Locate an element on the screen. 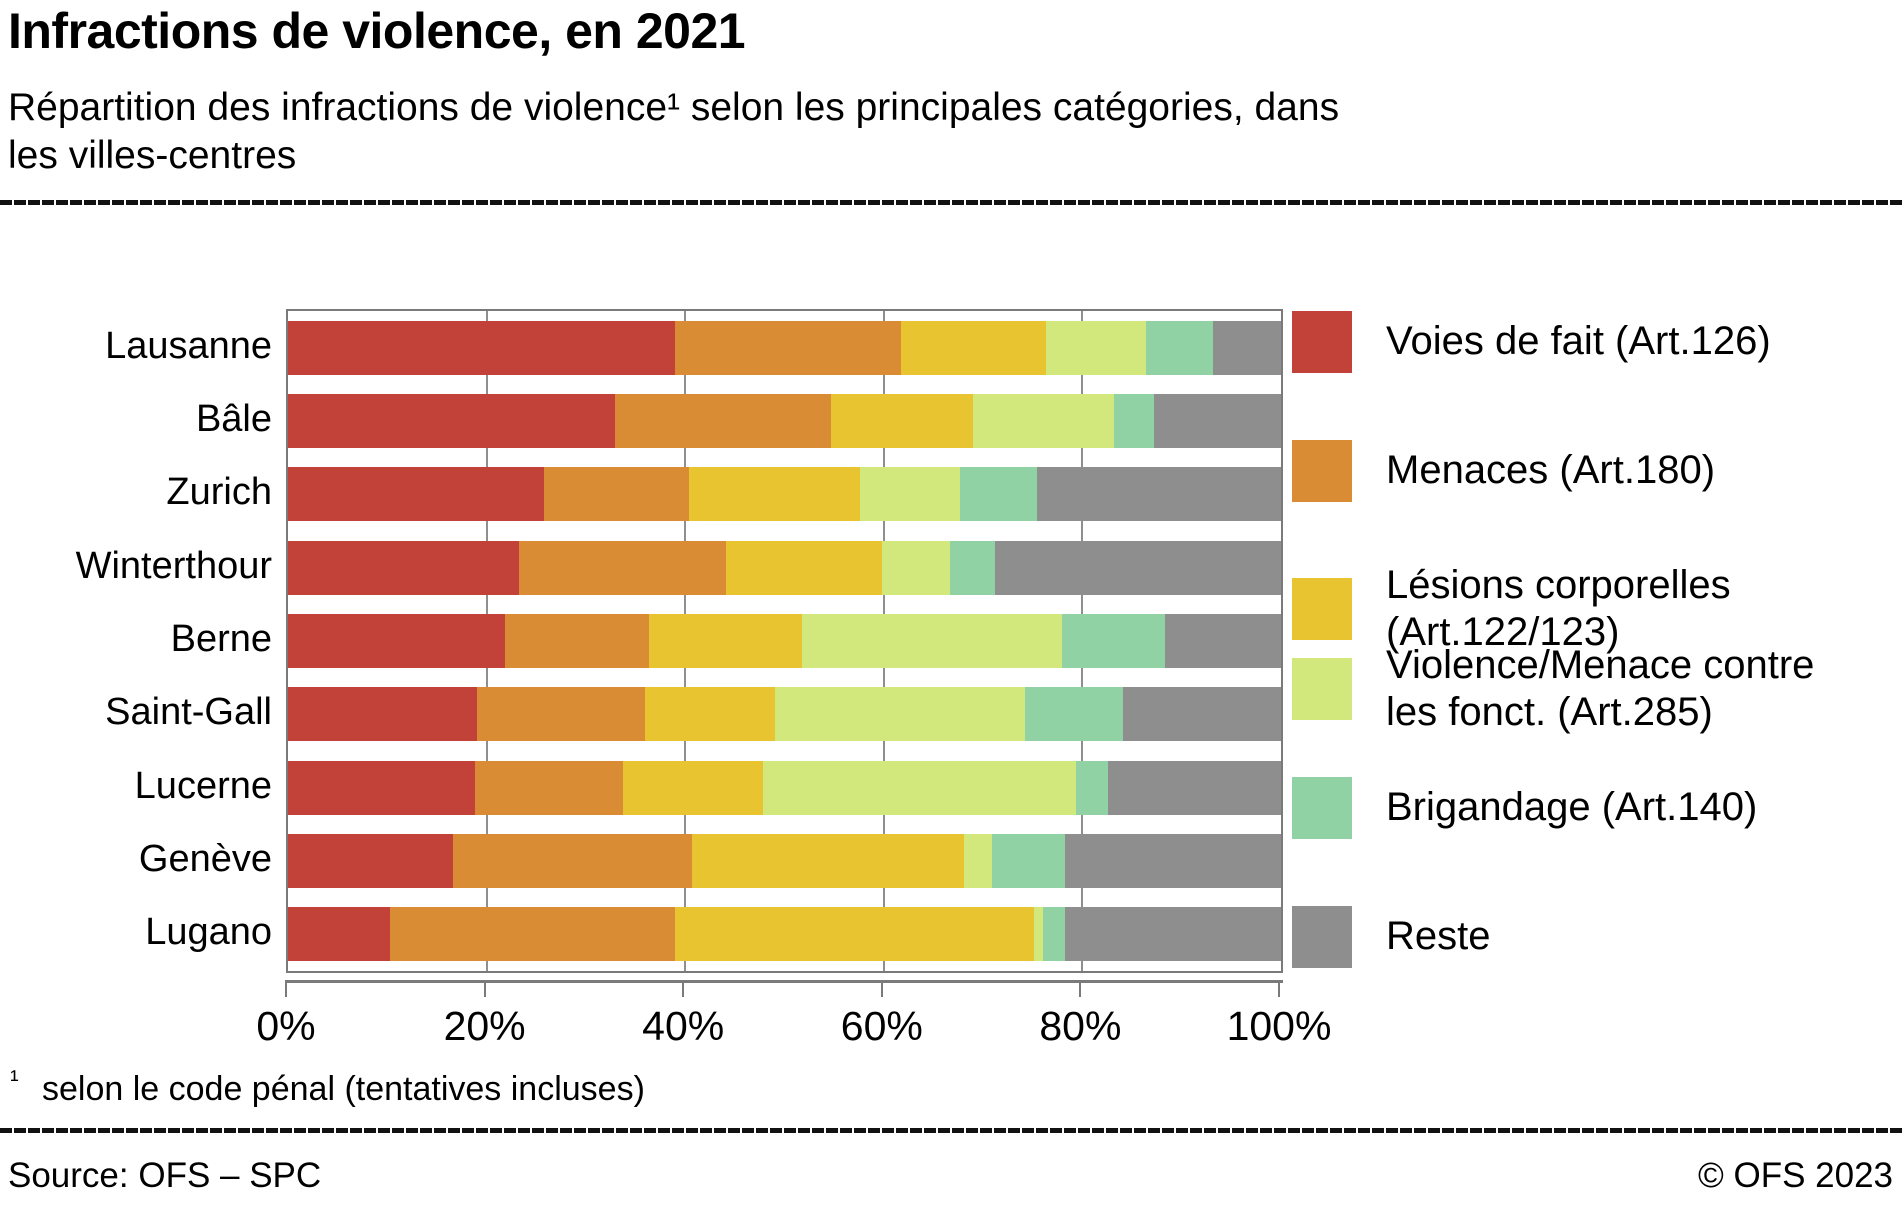  legend-item: Voies de fait (Art.126) is located at coordinates (1579, 342).